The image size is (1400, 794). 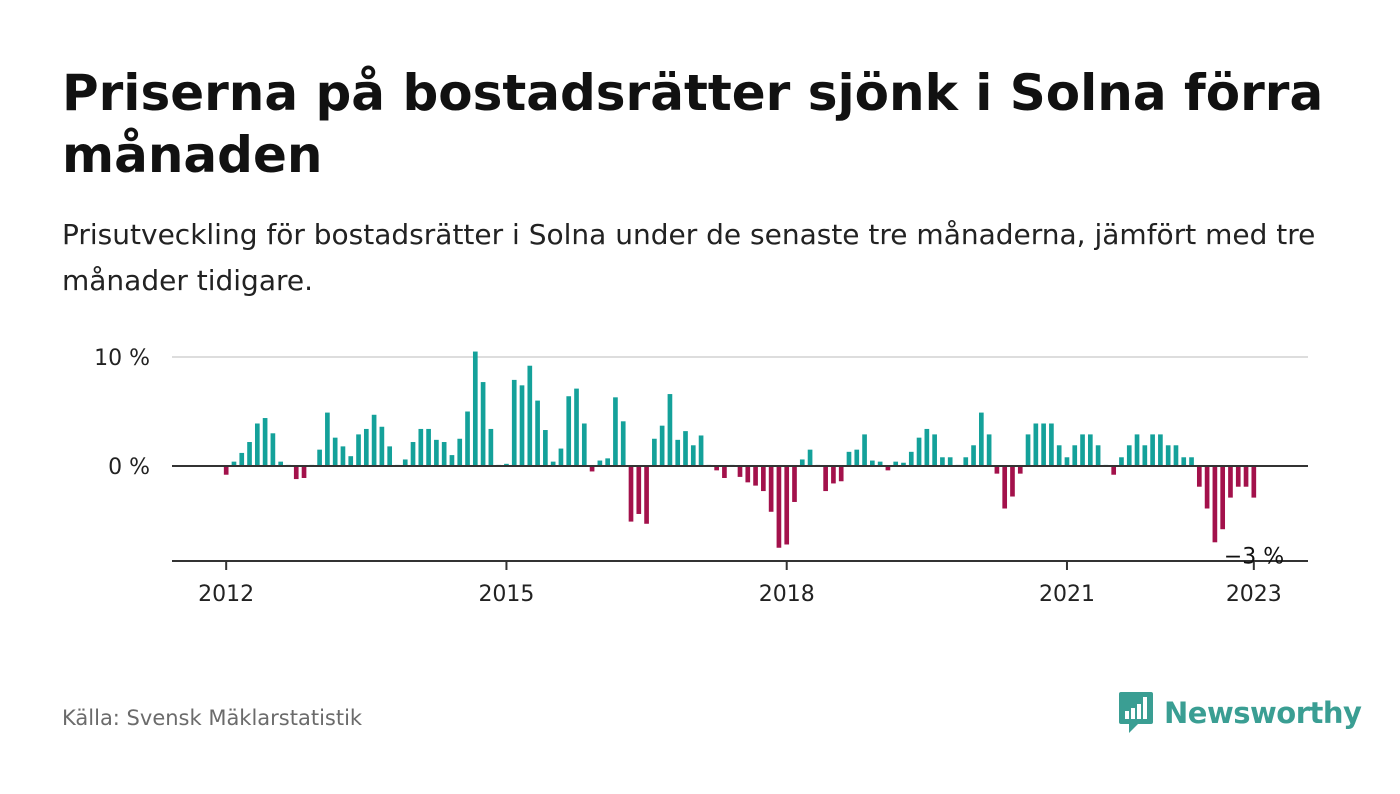 What do you see at coordinates (129, 467) in the screenshot?
I see `y-tick-label: 0 %` at bounding box center [129, 467].